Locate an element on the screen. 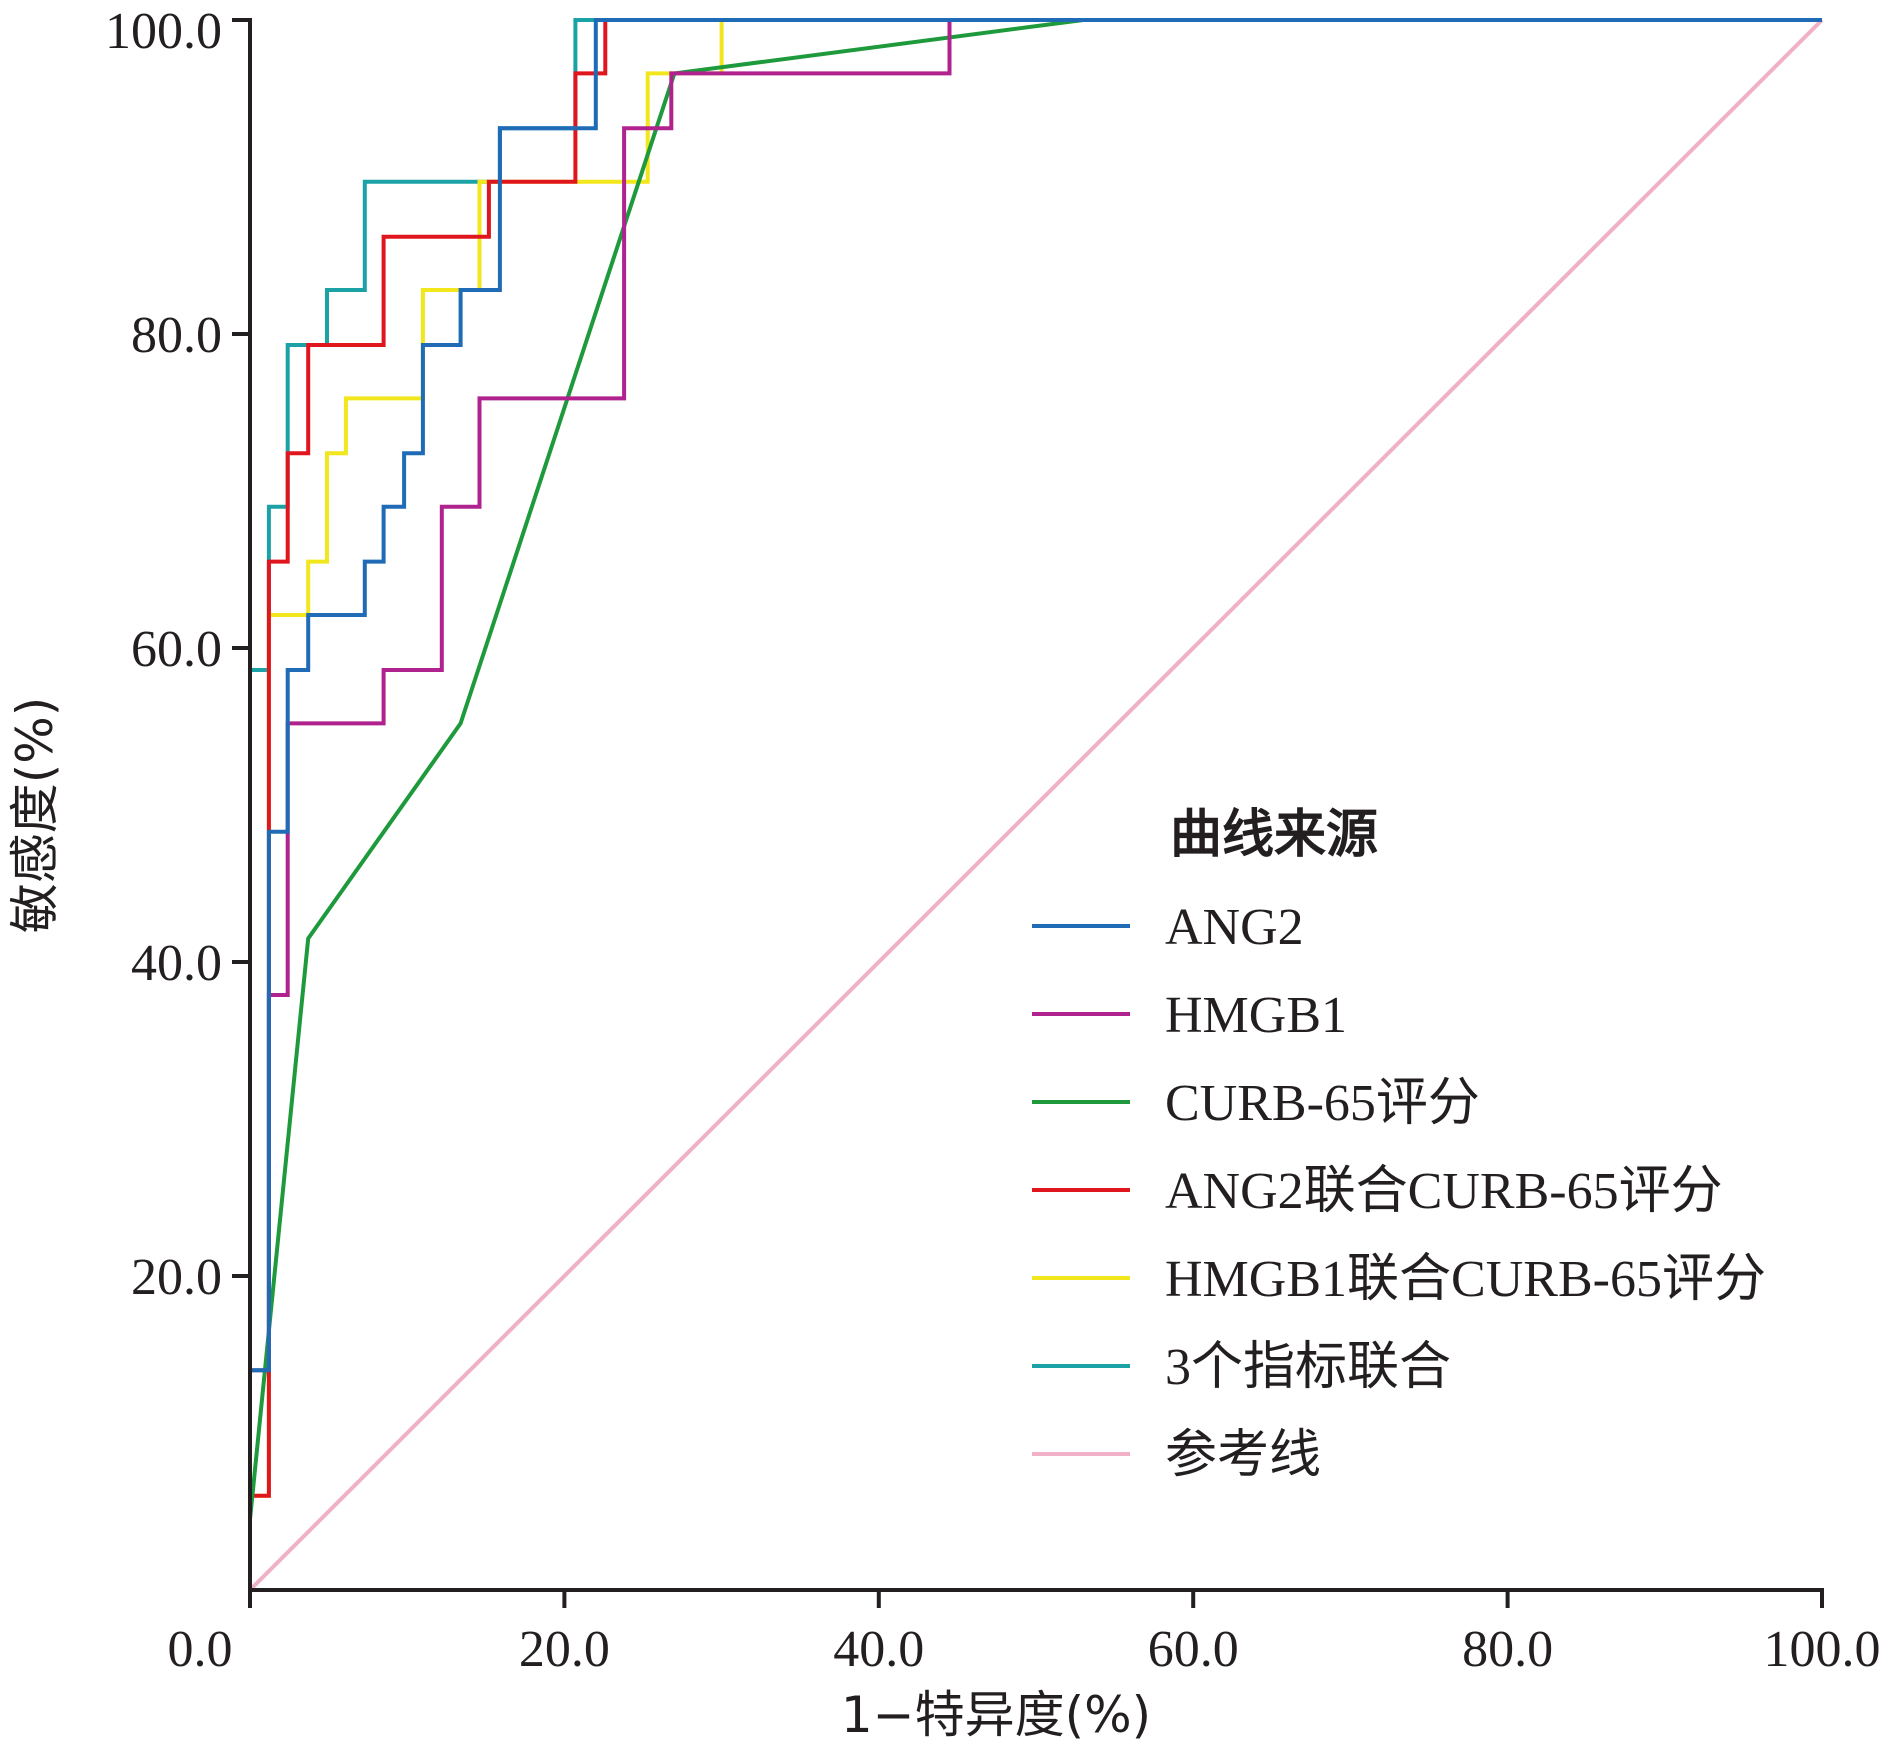 This screenshot has width=1890, height=1747. x-tick-label: 80.0 is located at coordinates (1507, 1649).